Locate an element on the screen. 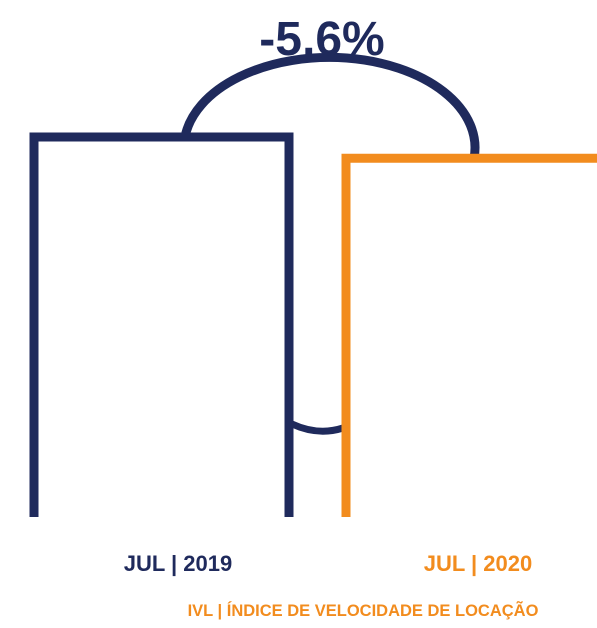  change-percent-label: -5,6% is located at coordinates (321, 39).